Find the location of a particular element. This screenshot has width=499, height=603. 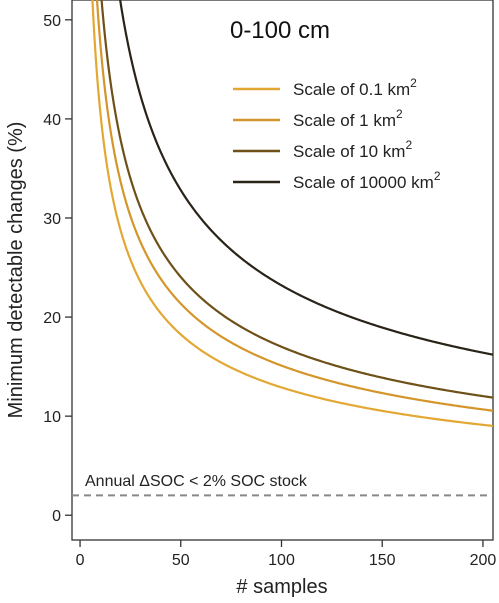

y-tick-label: 0 is located at coordinates (56, 516).